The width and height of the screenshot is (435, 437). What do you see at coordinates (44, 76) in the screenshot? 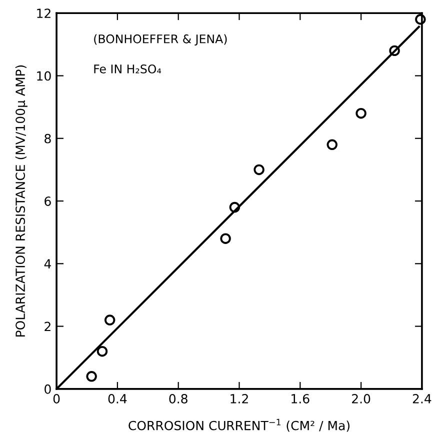
I see `y-tick-label: 10` at bounding box center [44, 76].